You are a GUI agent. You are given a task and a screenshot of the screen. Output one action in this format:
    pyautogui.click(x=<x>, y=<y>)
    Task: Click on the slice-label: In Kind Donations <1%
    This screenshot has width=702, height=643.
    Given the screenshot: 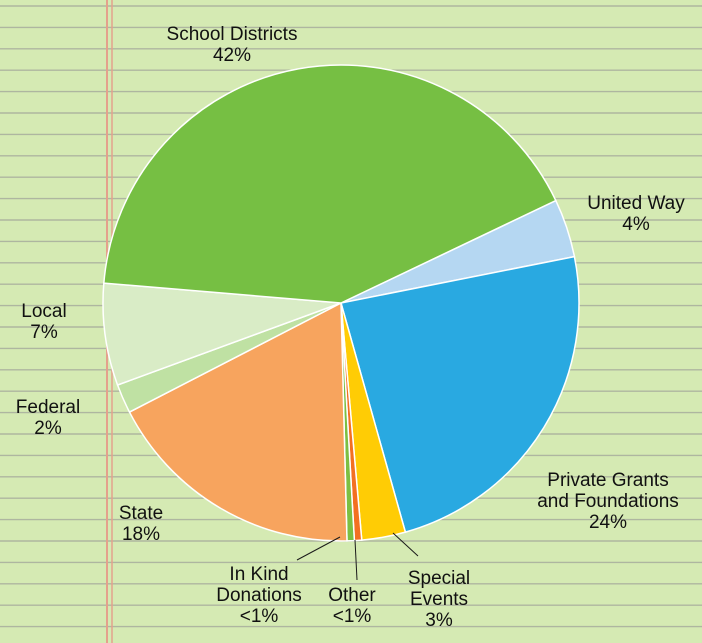 What is the action you would take?
    pyautogui.click(x=259, y=595)
    